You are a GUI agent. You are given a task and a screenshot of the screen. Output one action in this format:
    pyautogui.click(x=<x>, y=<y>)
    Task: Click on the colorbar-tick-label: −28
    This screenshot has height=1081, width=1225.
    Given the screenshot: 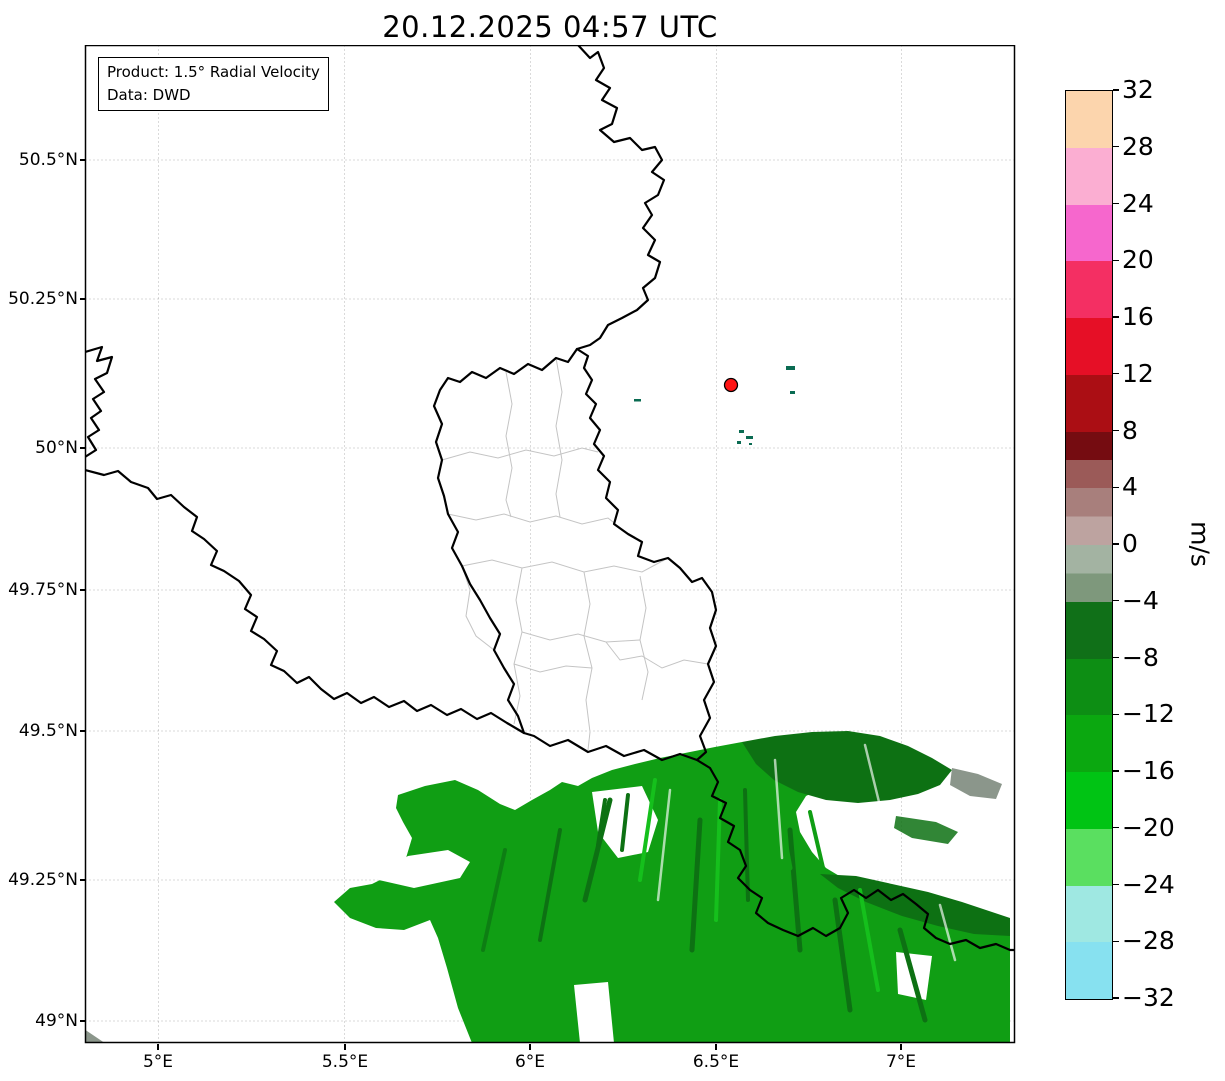 What is the action you would take?
    pyautogui.click(x=1148, y=941)
    